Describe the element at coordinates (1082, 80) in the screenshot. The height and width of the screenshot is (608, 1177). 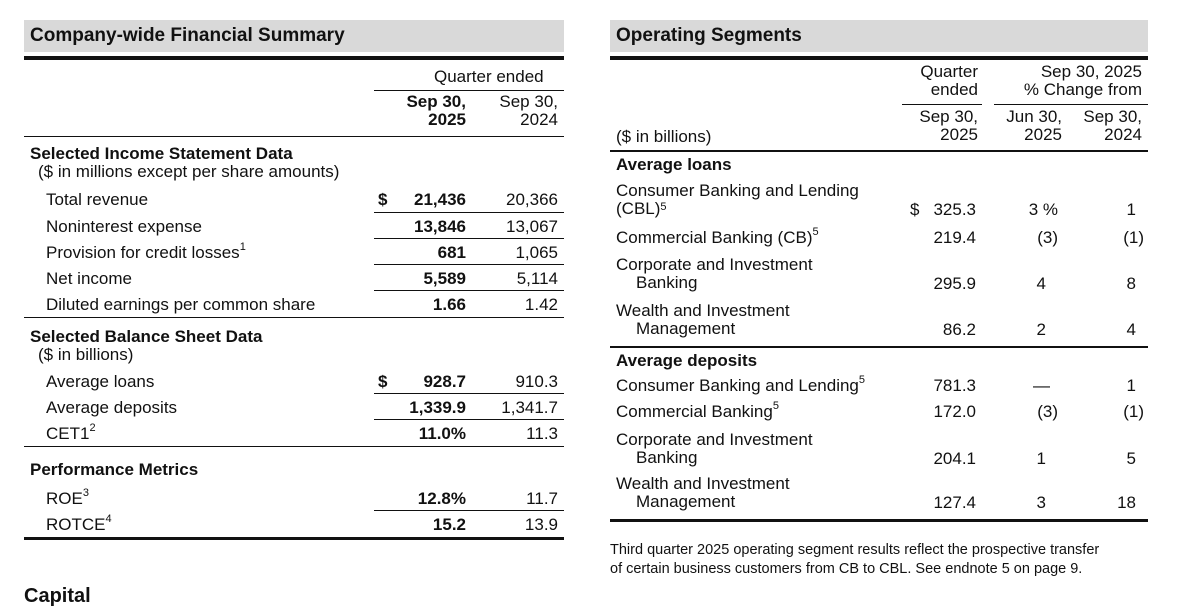
I see `change-from-header: Sep 30, 2025 % Change from` at that location.